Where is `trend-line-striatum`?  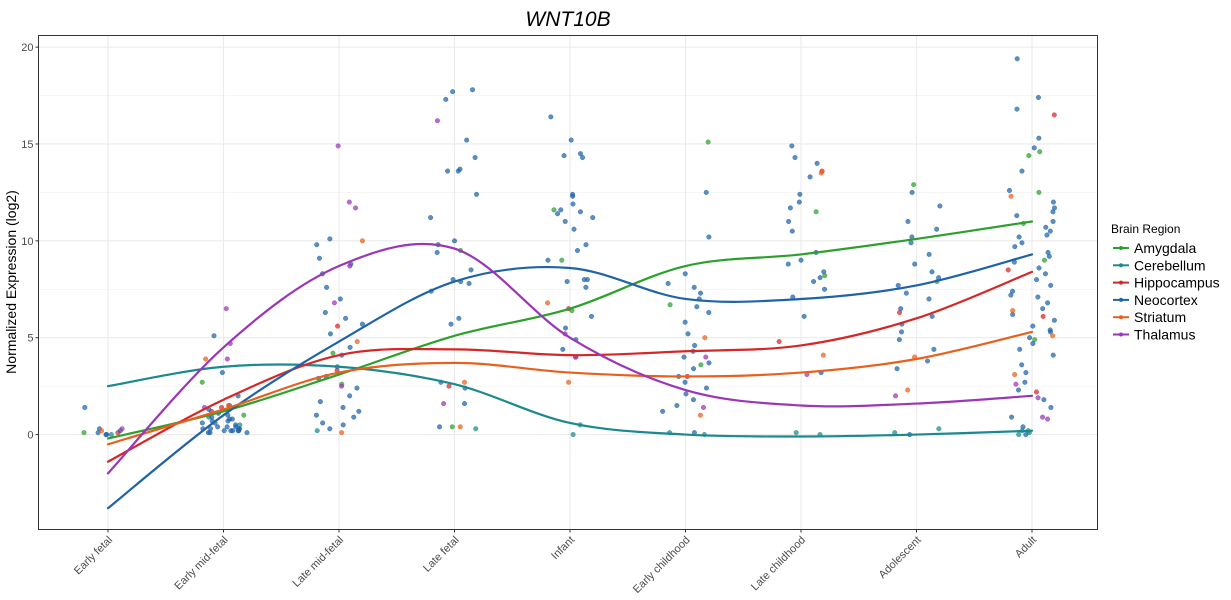 trend-line-striatum is located at coordinates (570, 388).